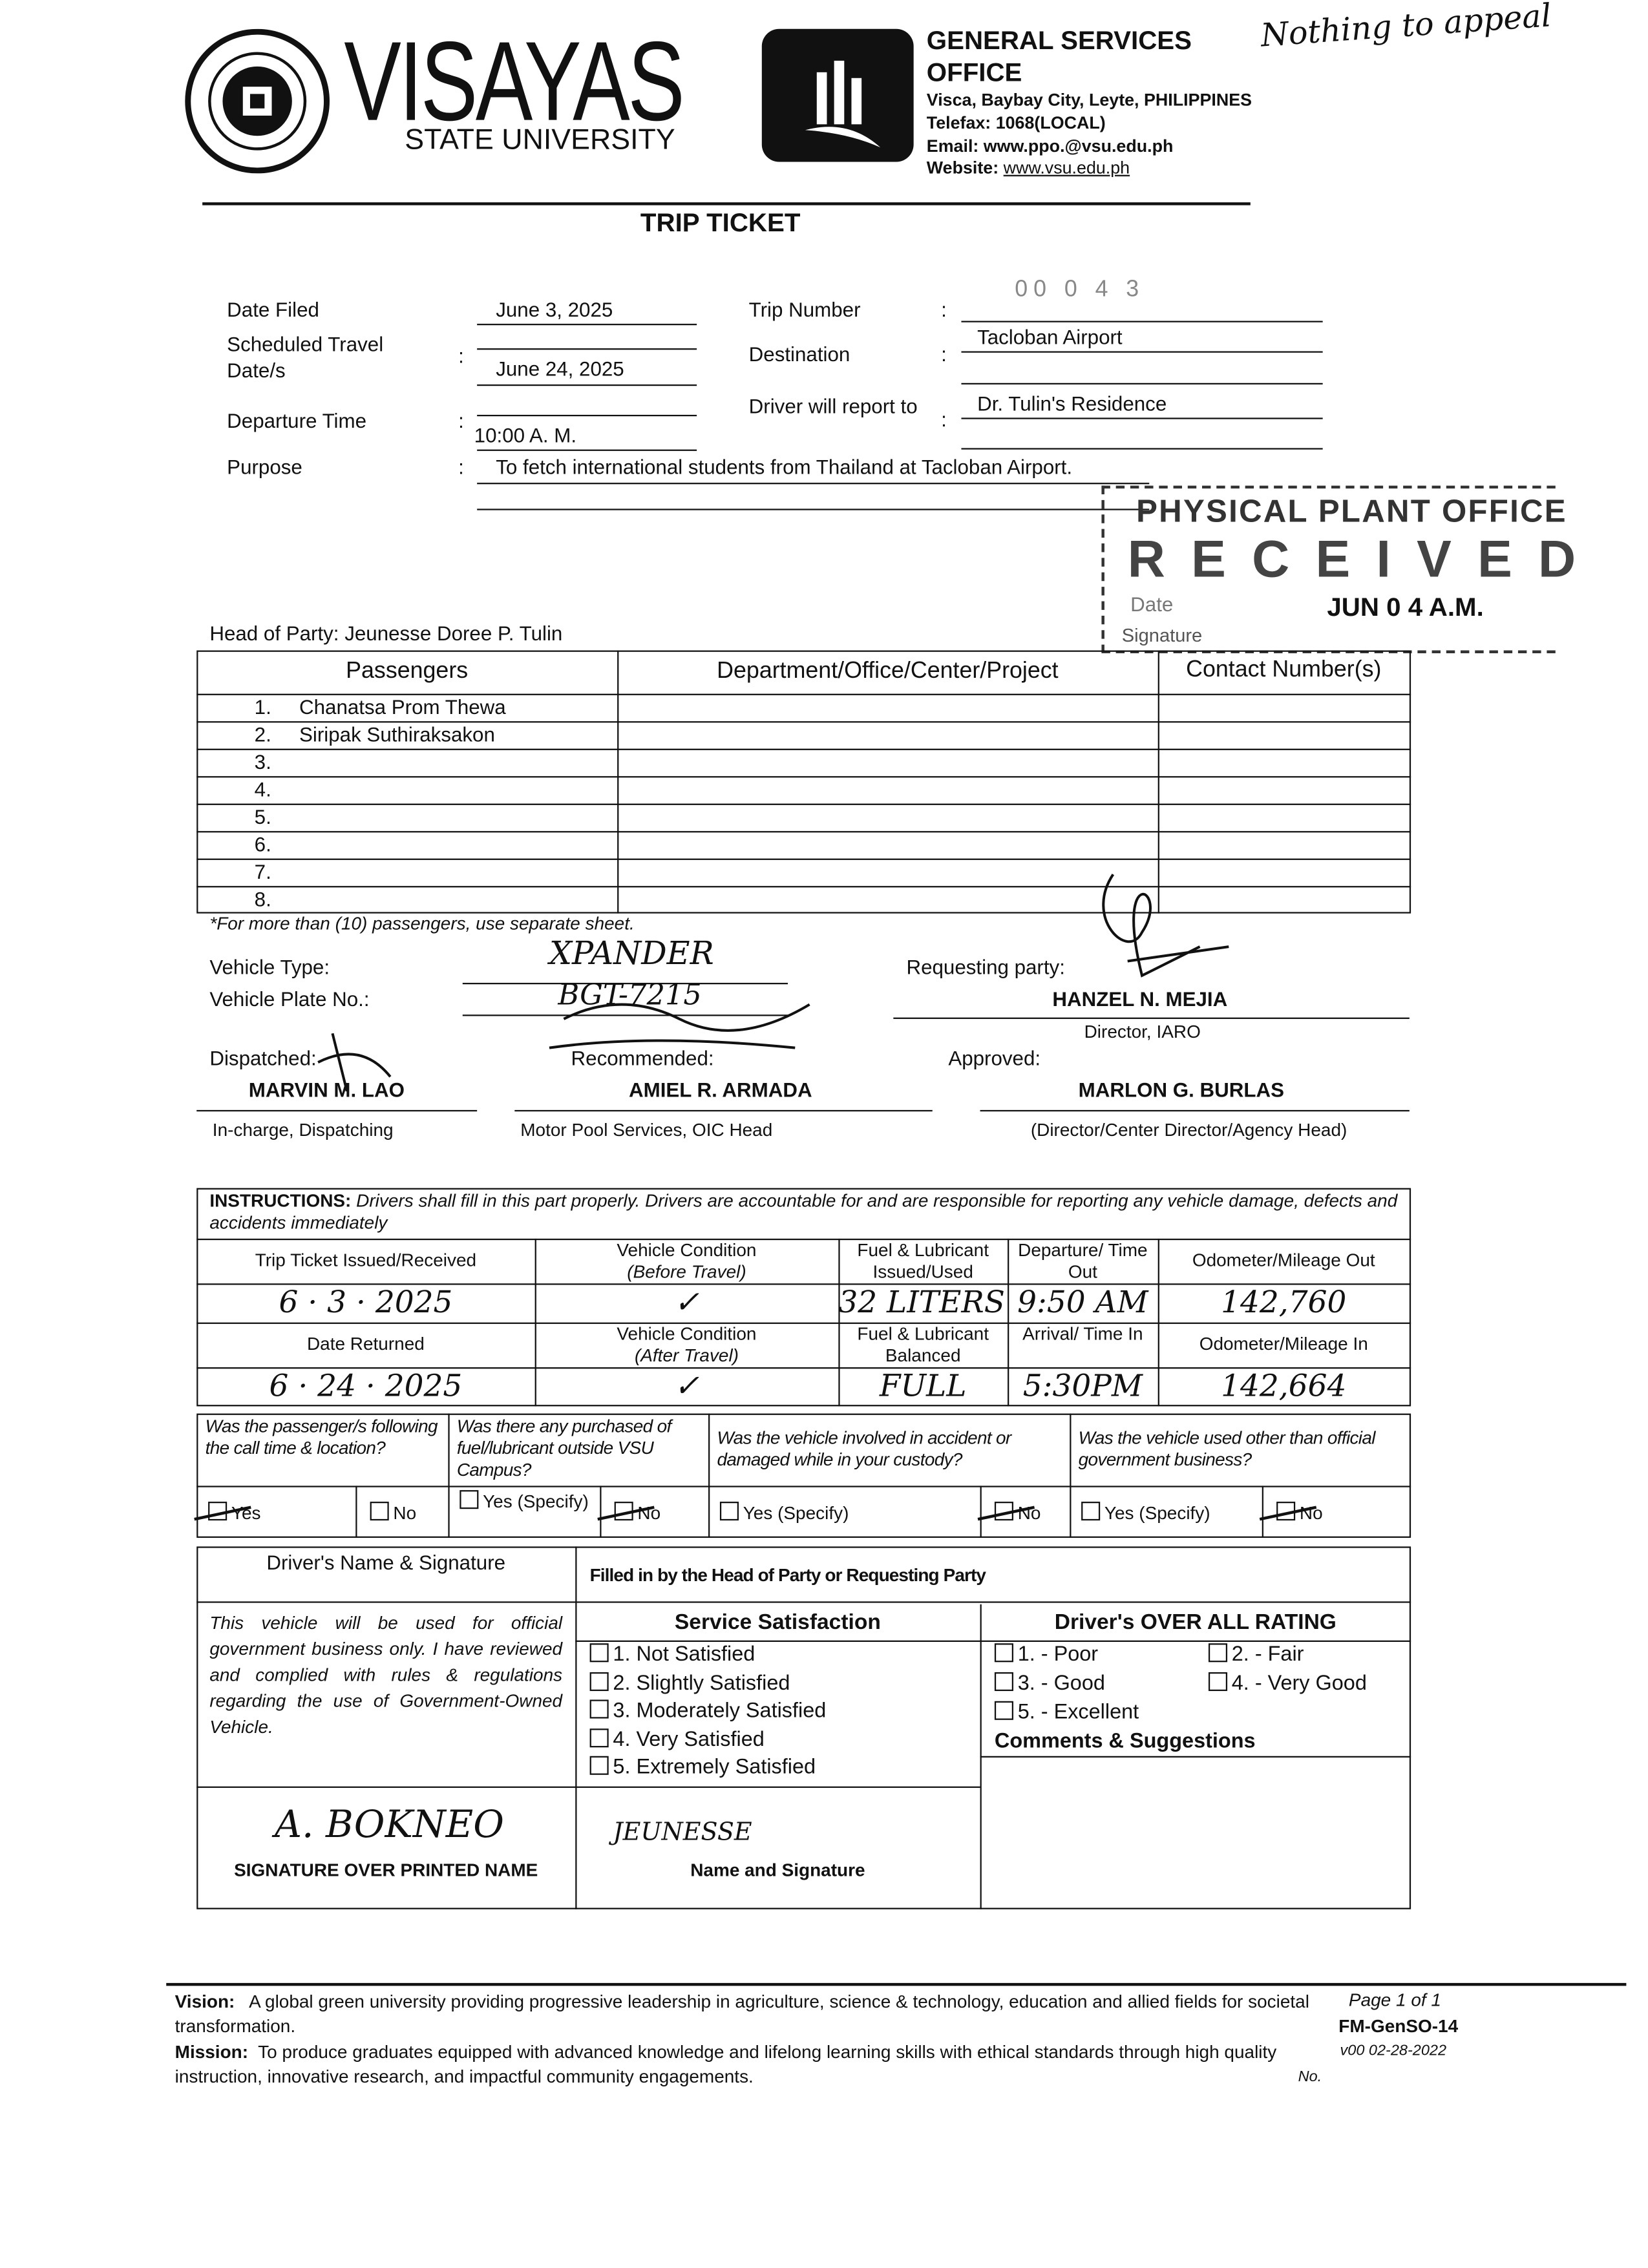  What do you see at coordinates (813, 484) in the screenshot?
I see `purpose-line` at bounding box center [813, 484].